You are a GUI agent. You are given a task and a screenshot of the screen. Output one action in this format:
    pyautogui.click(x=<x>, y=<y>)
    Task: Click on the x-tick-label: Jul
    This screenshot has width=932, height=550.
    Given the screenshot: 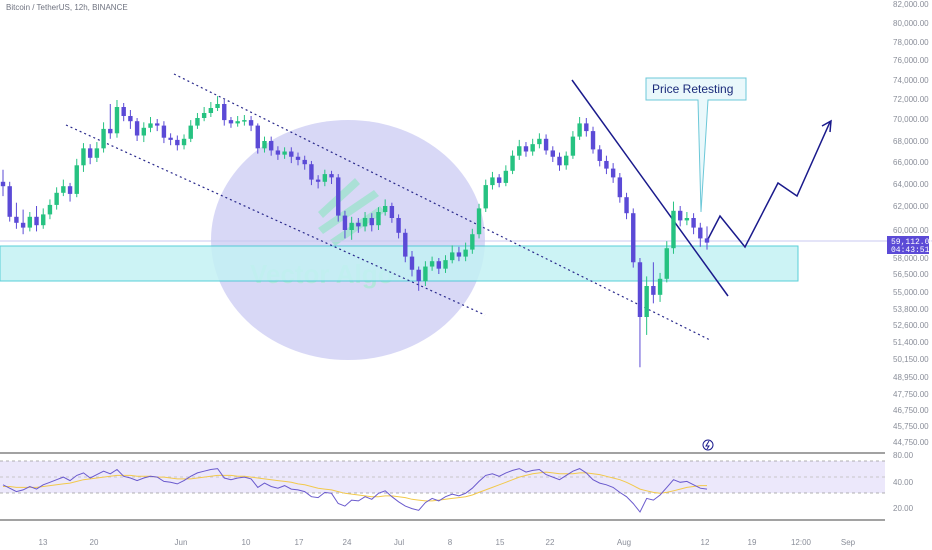 What is the action you would take?
    pyautogui.click(x=399, y=542)
    